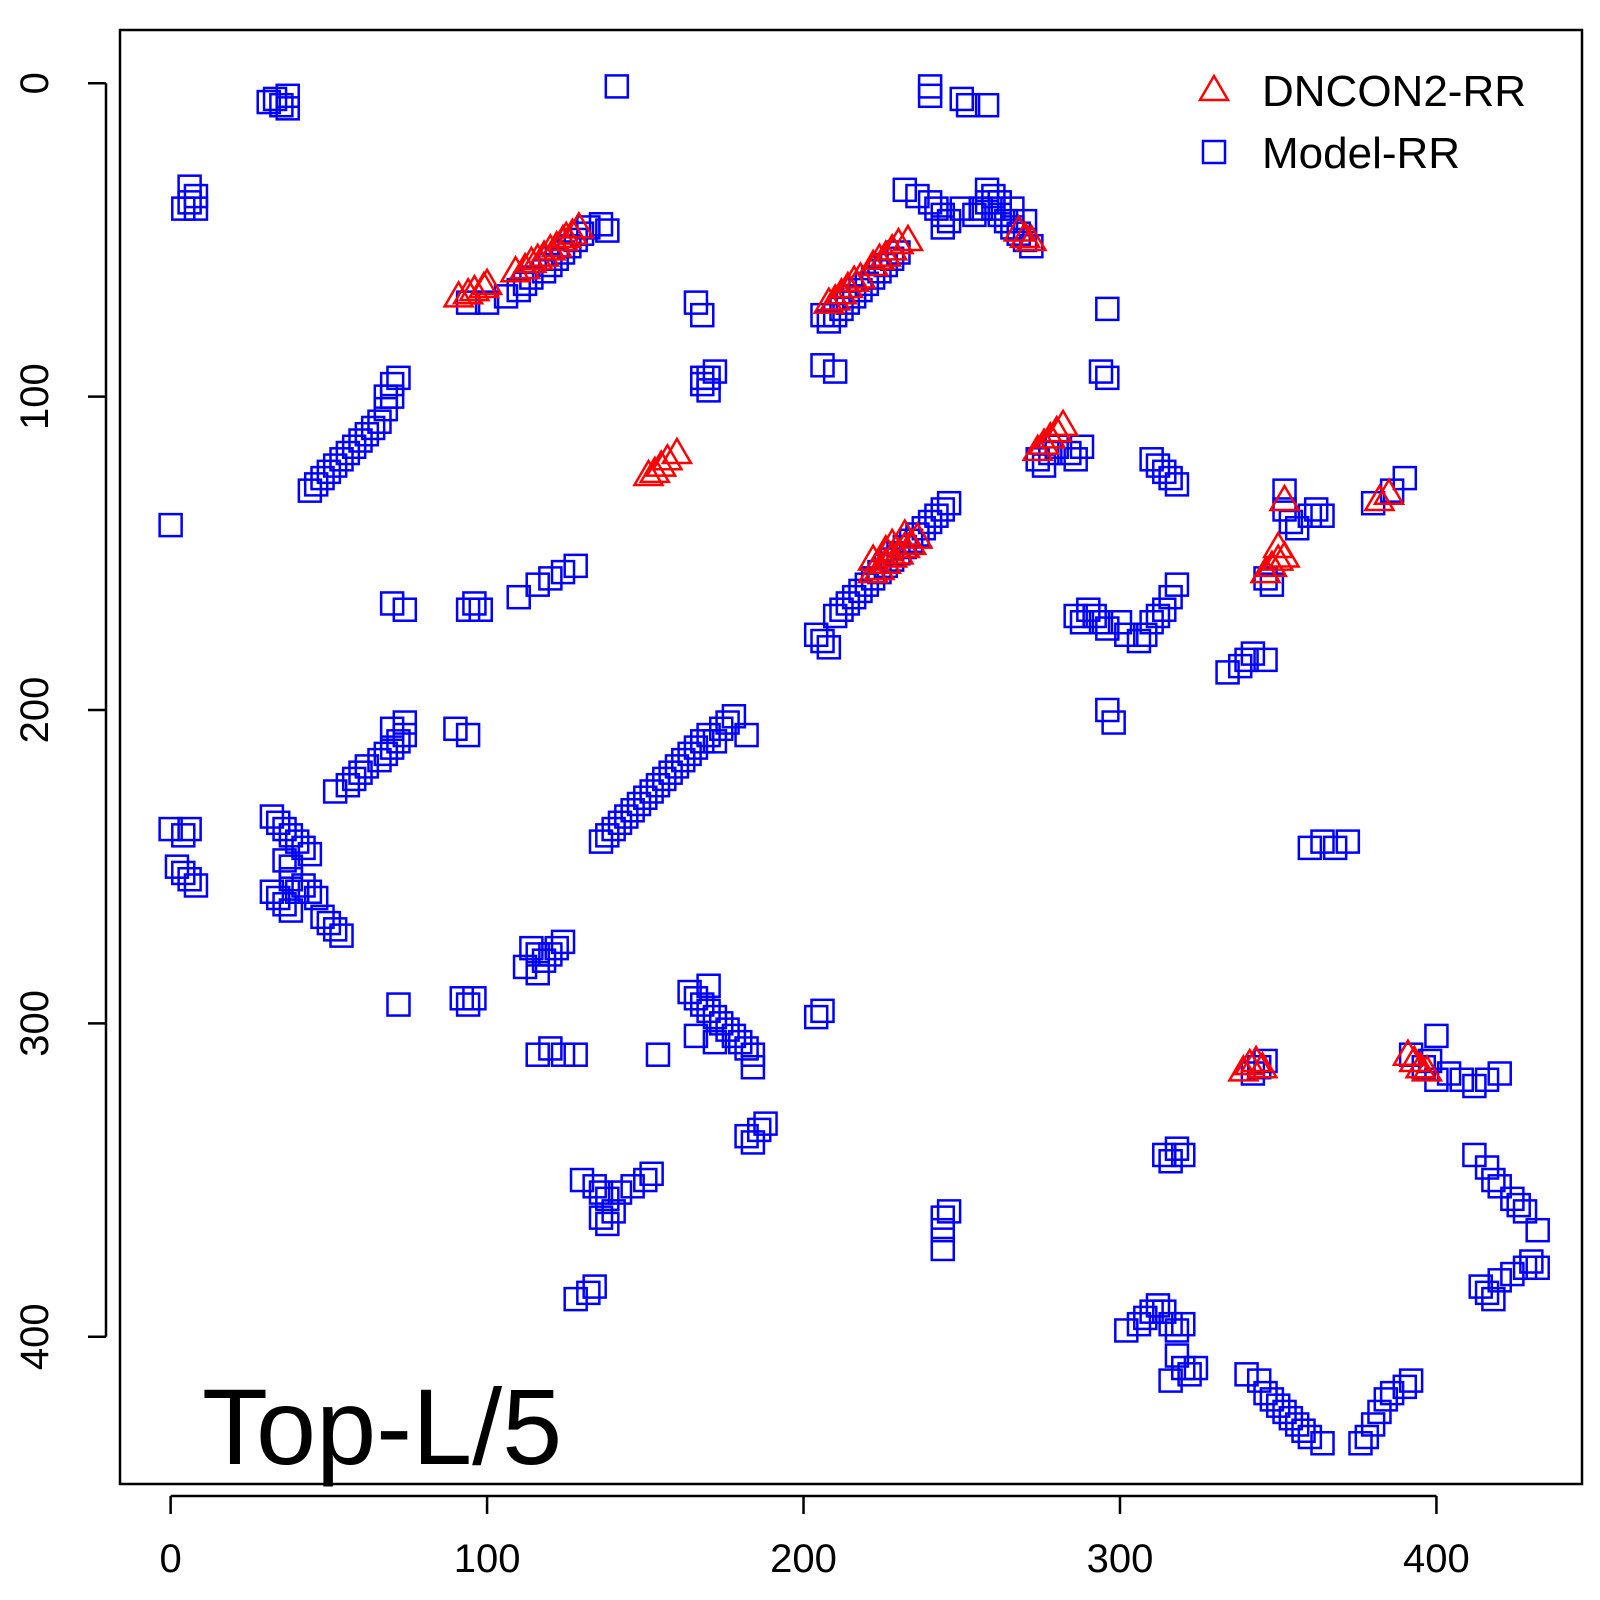  What do you see at coordinates (60, 721) in the screenshot?
I see `y-axis: 0 100 200 300 400` at bounding box center [60, 721].